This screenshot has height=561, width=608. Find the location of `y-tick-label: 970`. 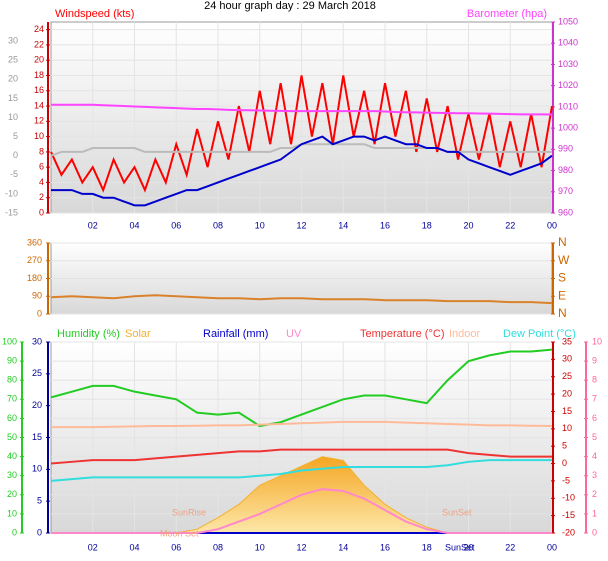

y-tick-label: 970 is located at coordinates (565, 191).